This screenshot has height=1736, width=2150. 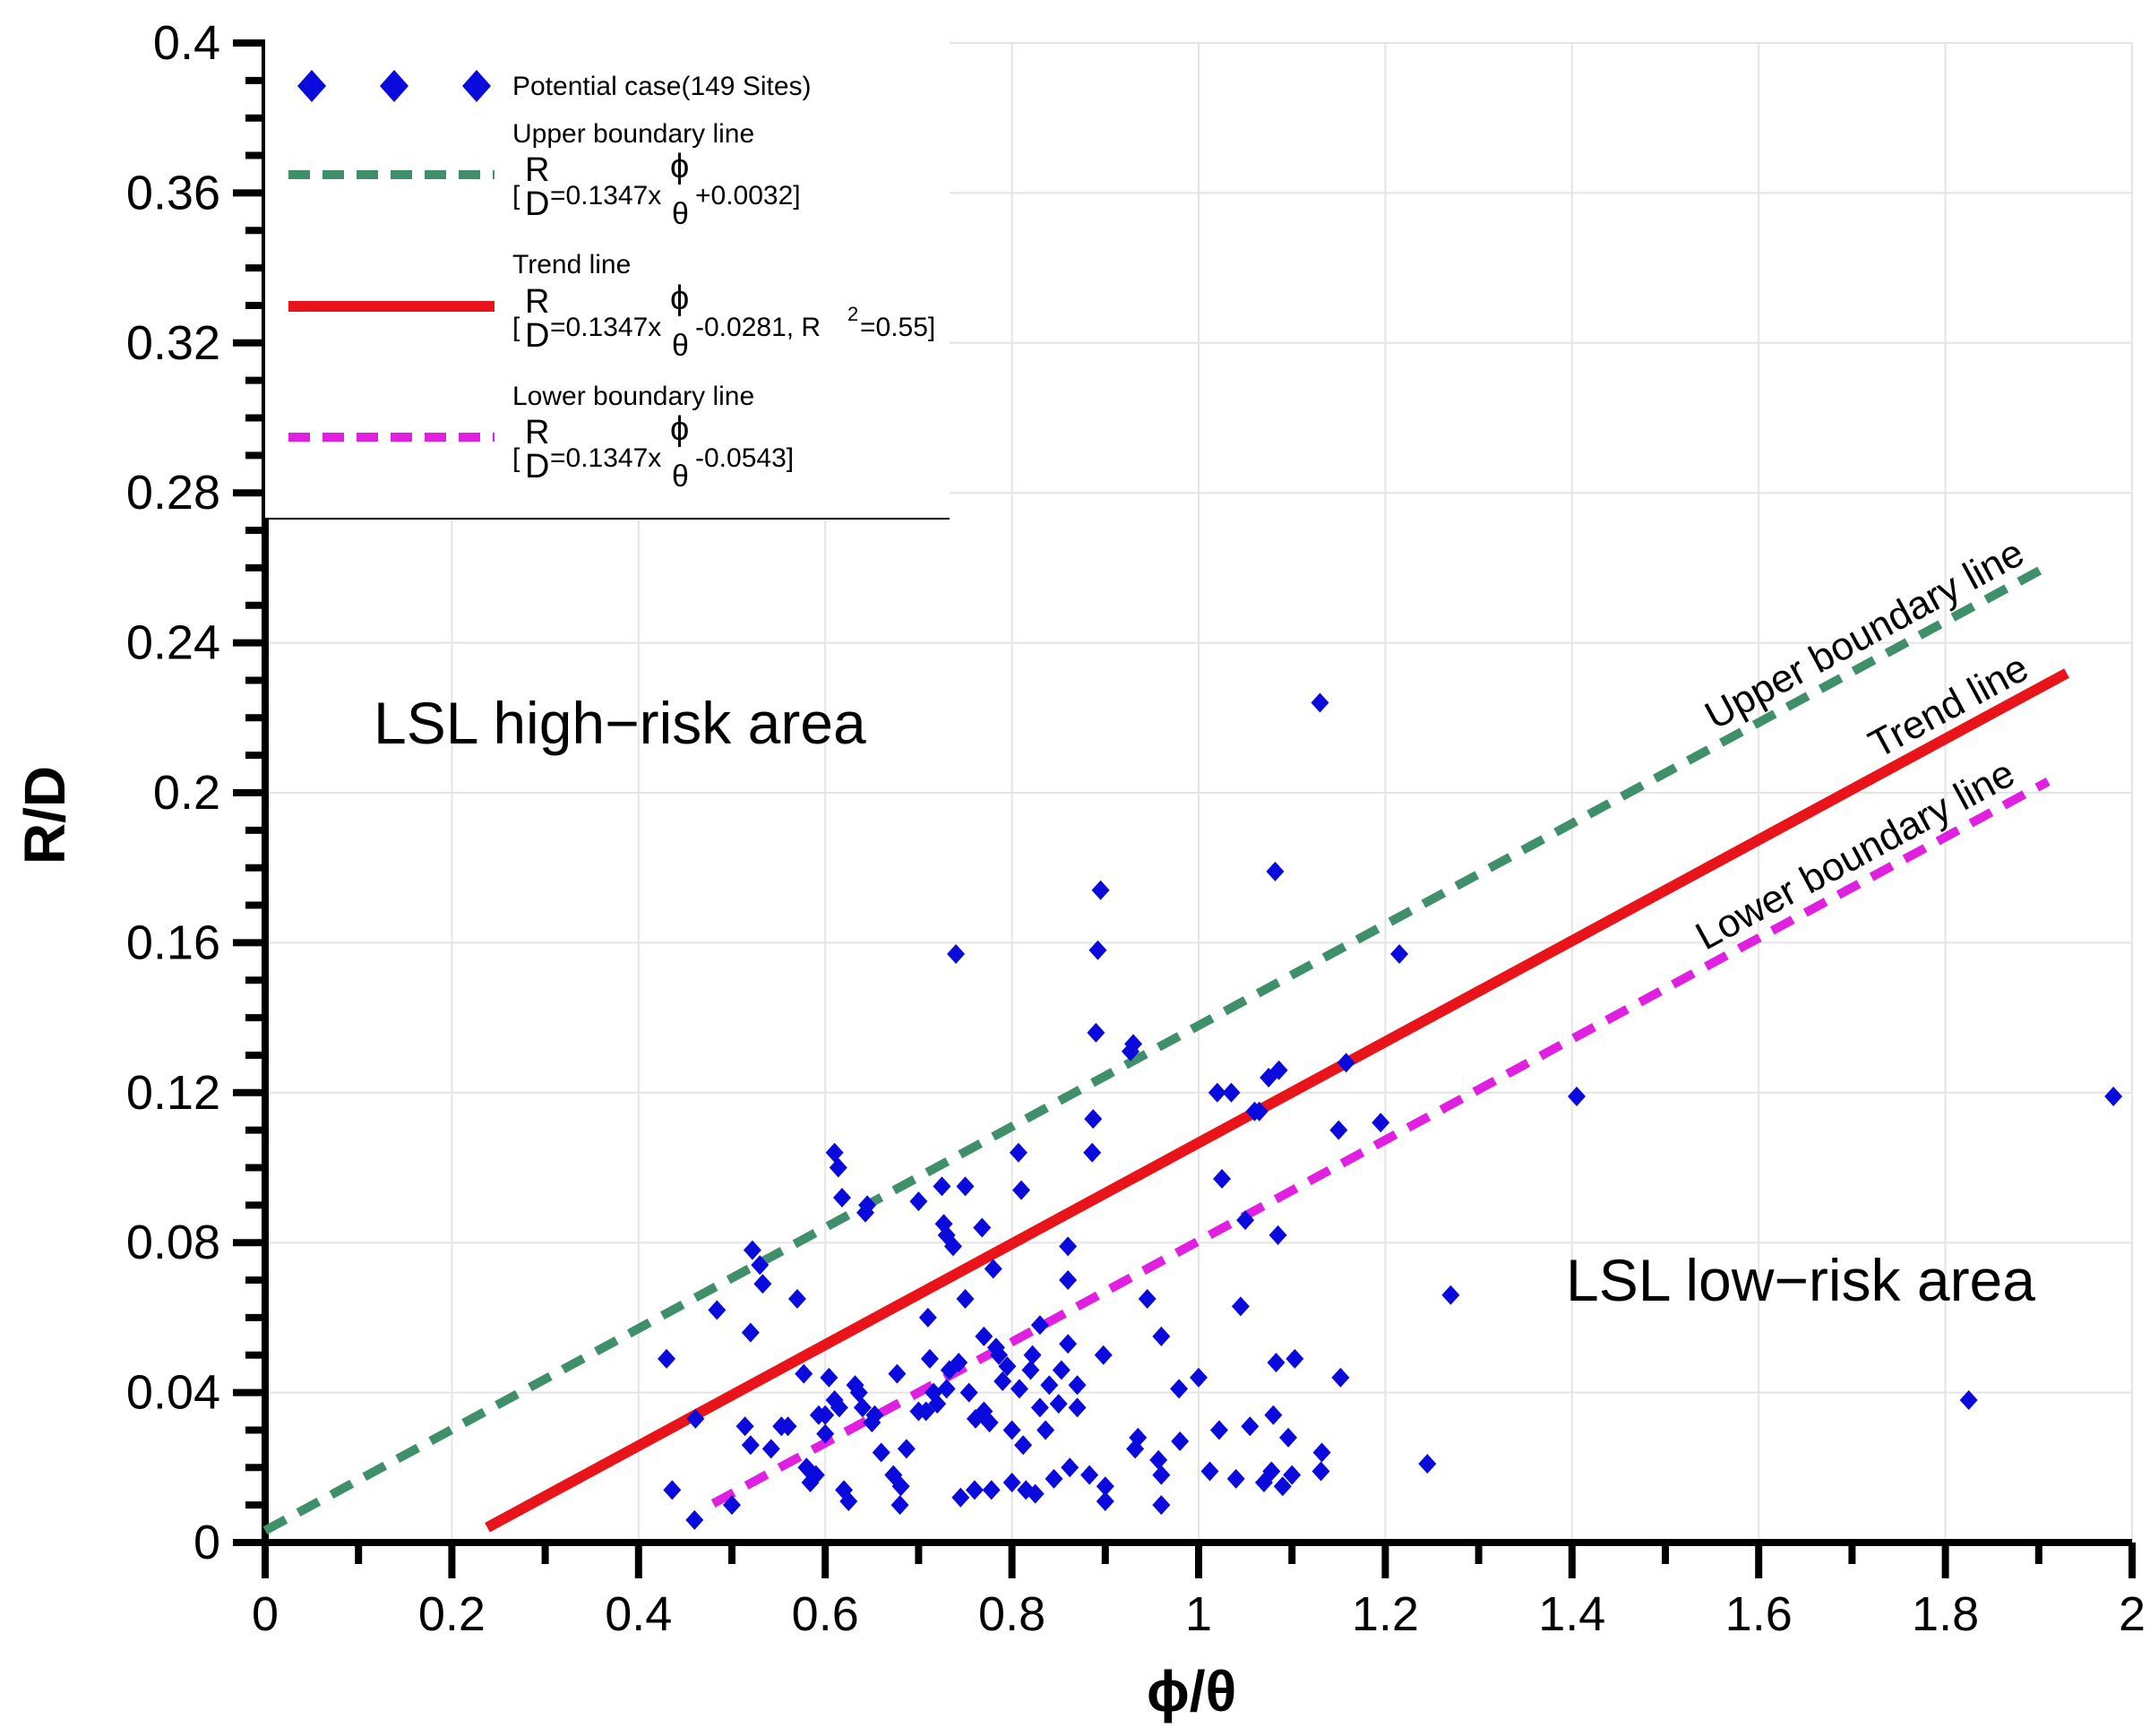 What do you see at coordinates (186, 793) in the screenshot?
I see `y-tick-label: 0.2` at bounding box center [186, 793].